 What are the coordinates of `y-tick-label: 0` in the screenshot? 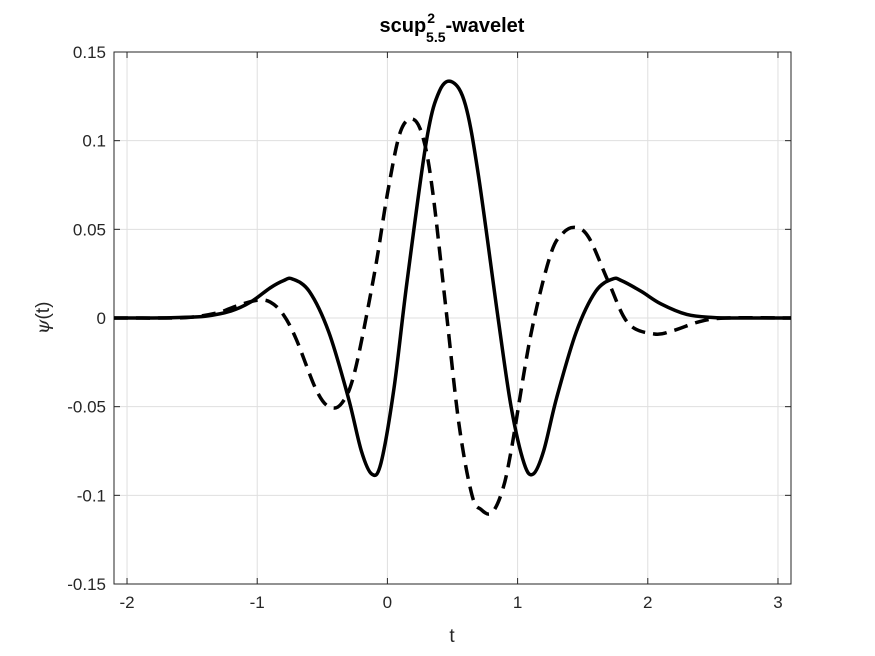 It's located at (101, 318).